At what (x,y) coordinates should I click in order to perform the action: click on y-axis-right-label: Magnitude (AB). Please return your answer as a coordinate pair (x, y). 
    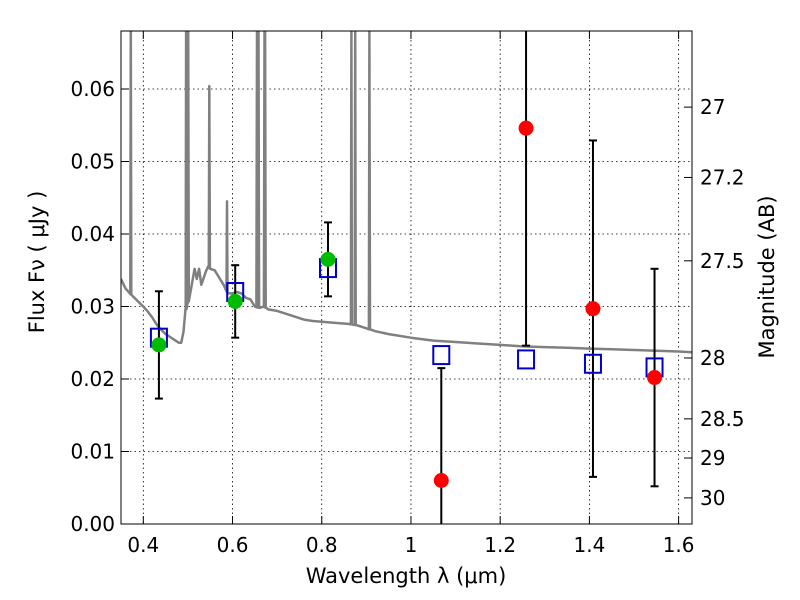
    Looking at the image, I should click on (767, 276).